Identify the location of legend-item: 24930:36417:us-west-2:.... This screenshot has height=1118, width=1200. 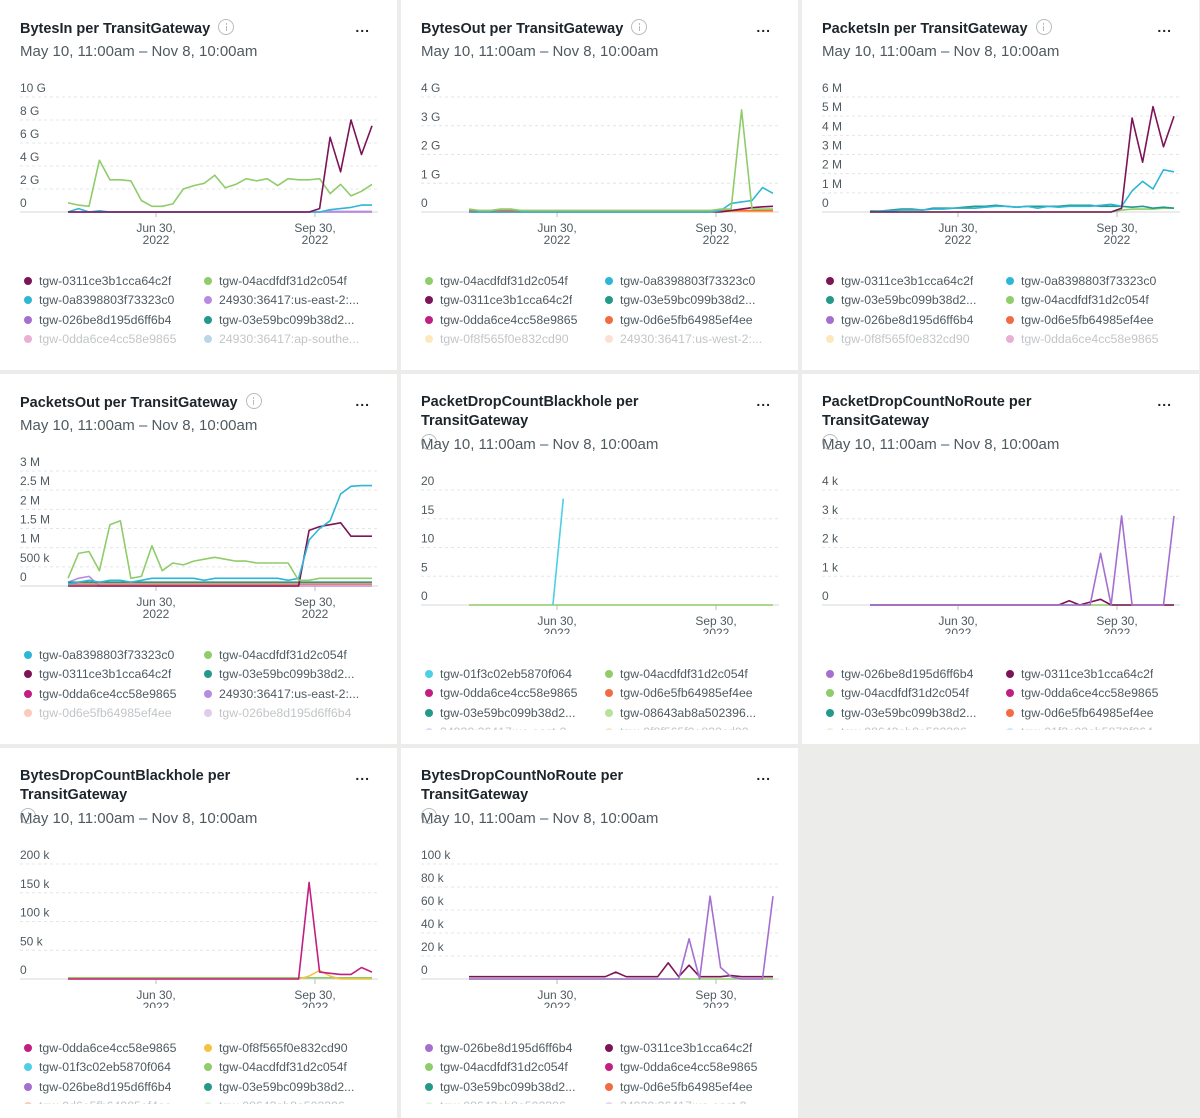
(695, 339).